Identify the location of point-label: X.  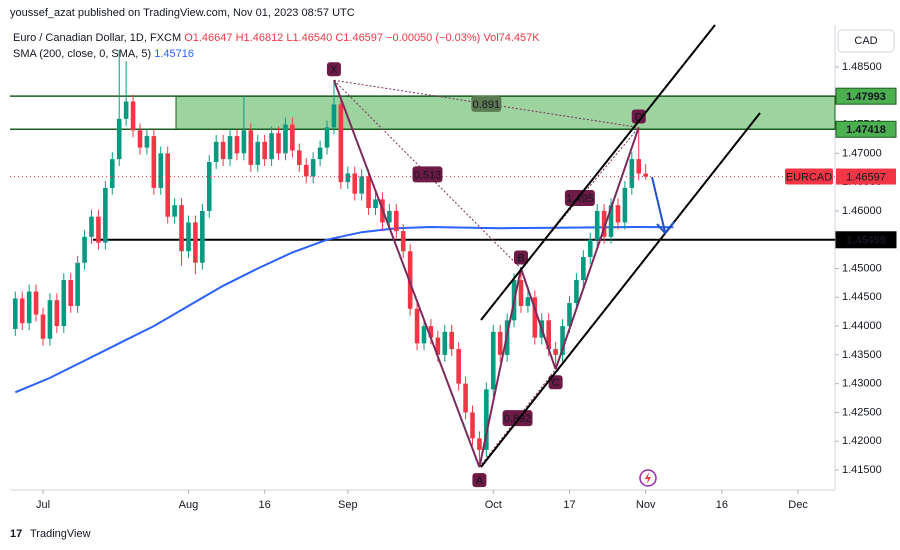
(334, 70).